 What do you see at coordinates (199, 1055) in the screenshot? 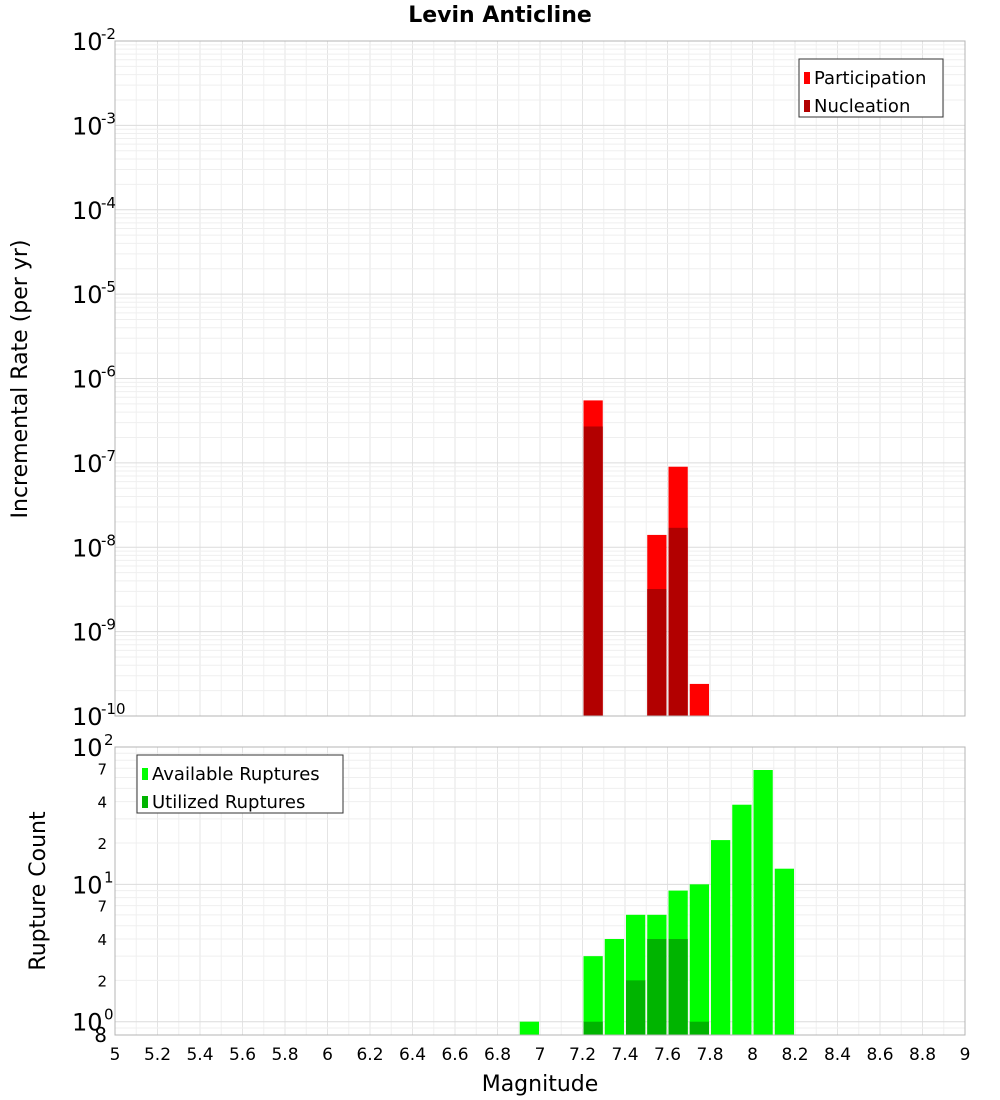
I see `x-tick-label: 5.4` at bounding box center [199, 1055].